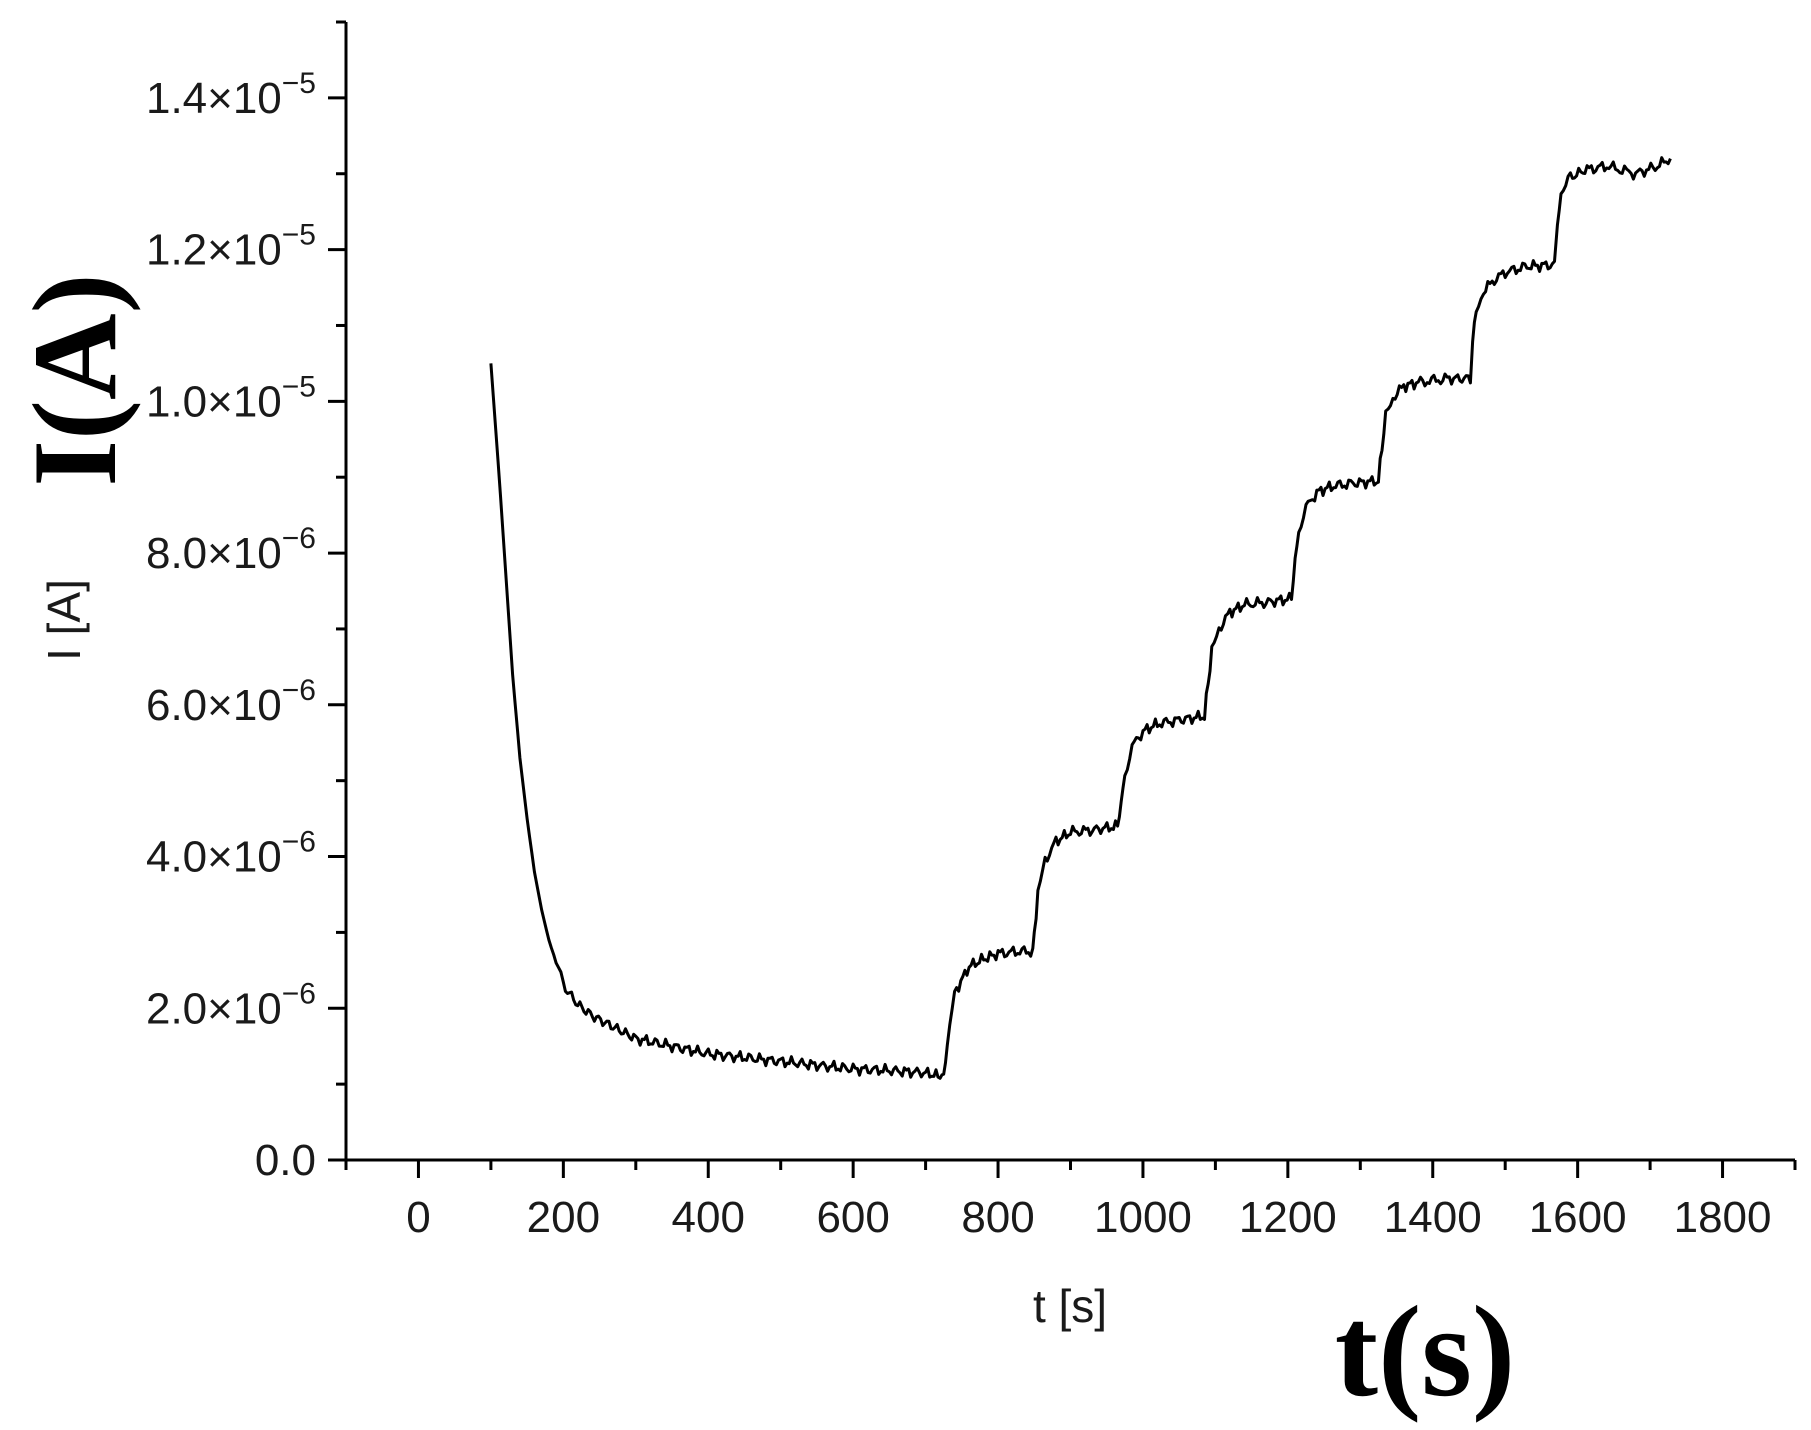 This screenshot has height=1430, width=1811. I want to click on y-tick-label: 1.0×10⁻⁵, so click(231, 398).